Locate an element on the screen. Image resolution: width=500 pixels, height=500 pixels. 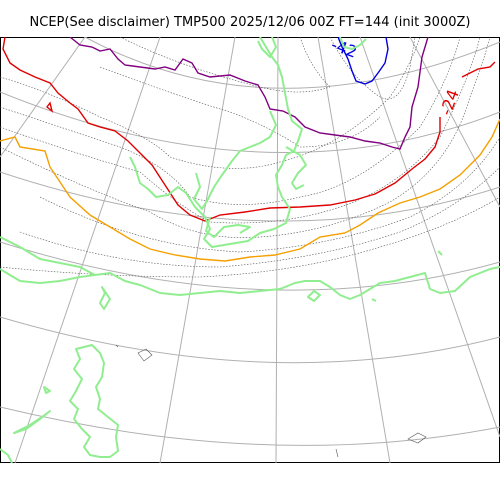
coastline-north-strip is located at coordinates (353, 43).